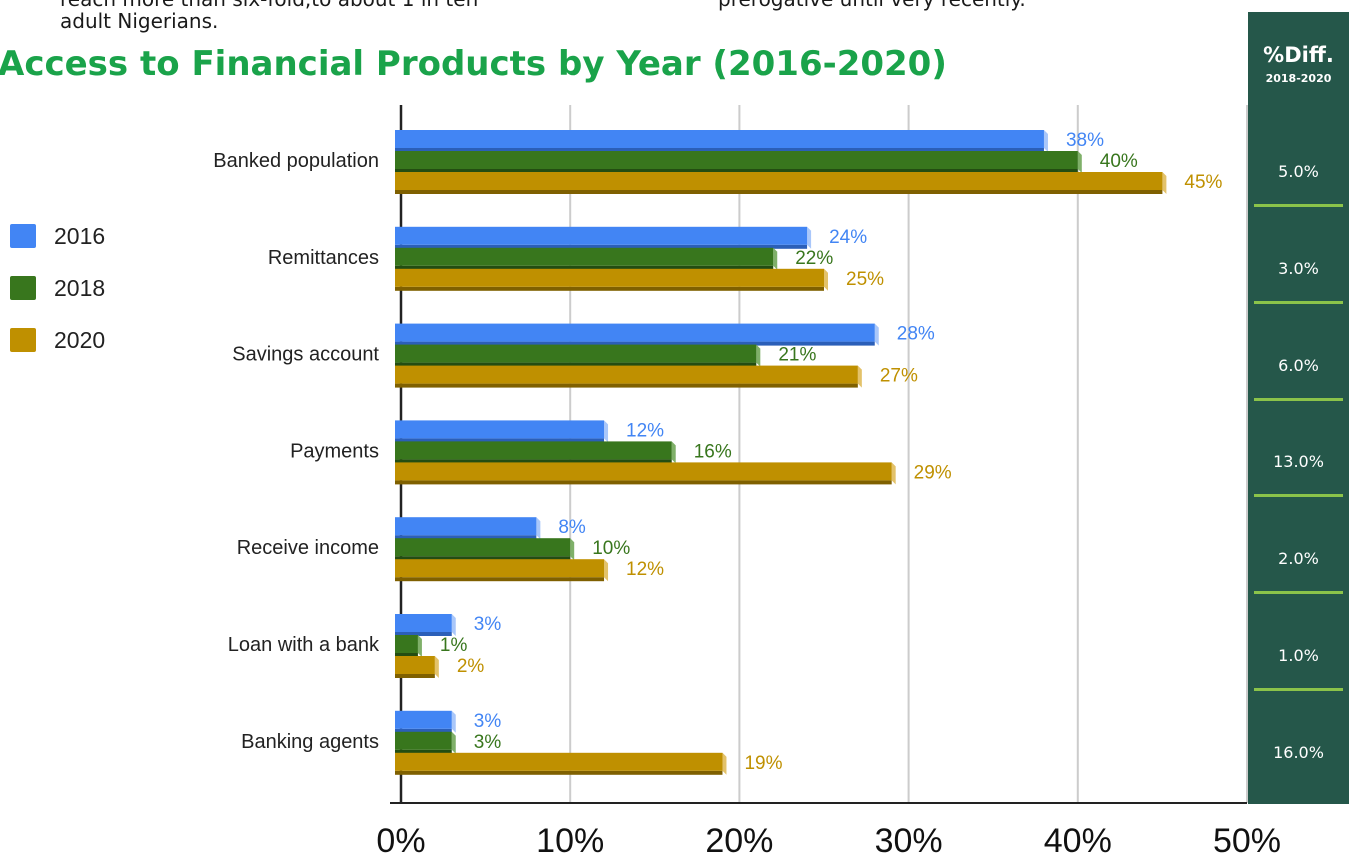  What do you see at coordinates (848, 237) in the screenshot?
I see `data-label: 24%` at bounding box center [848, 237].